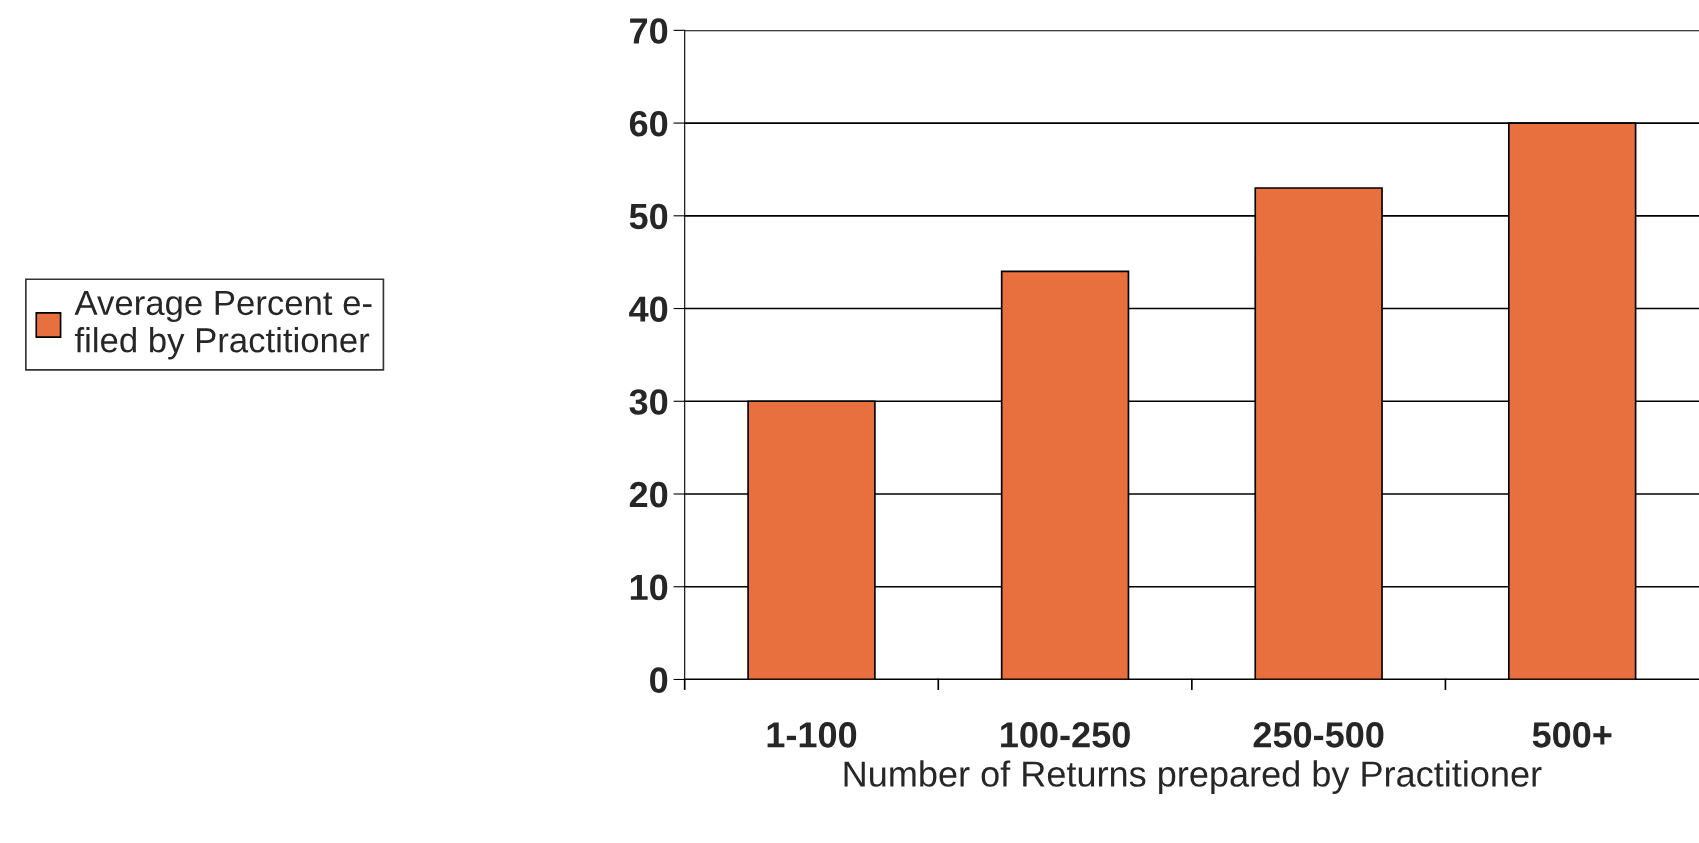  Describe the element at coordinates (1193, 777) in the screenshot. I see `x-axis-title: Number of Returns prepared by Practitioner` at that location.